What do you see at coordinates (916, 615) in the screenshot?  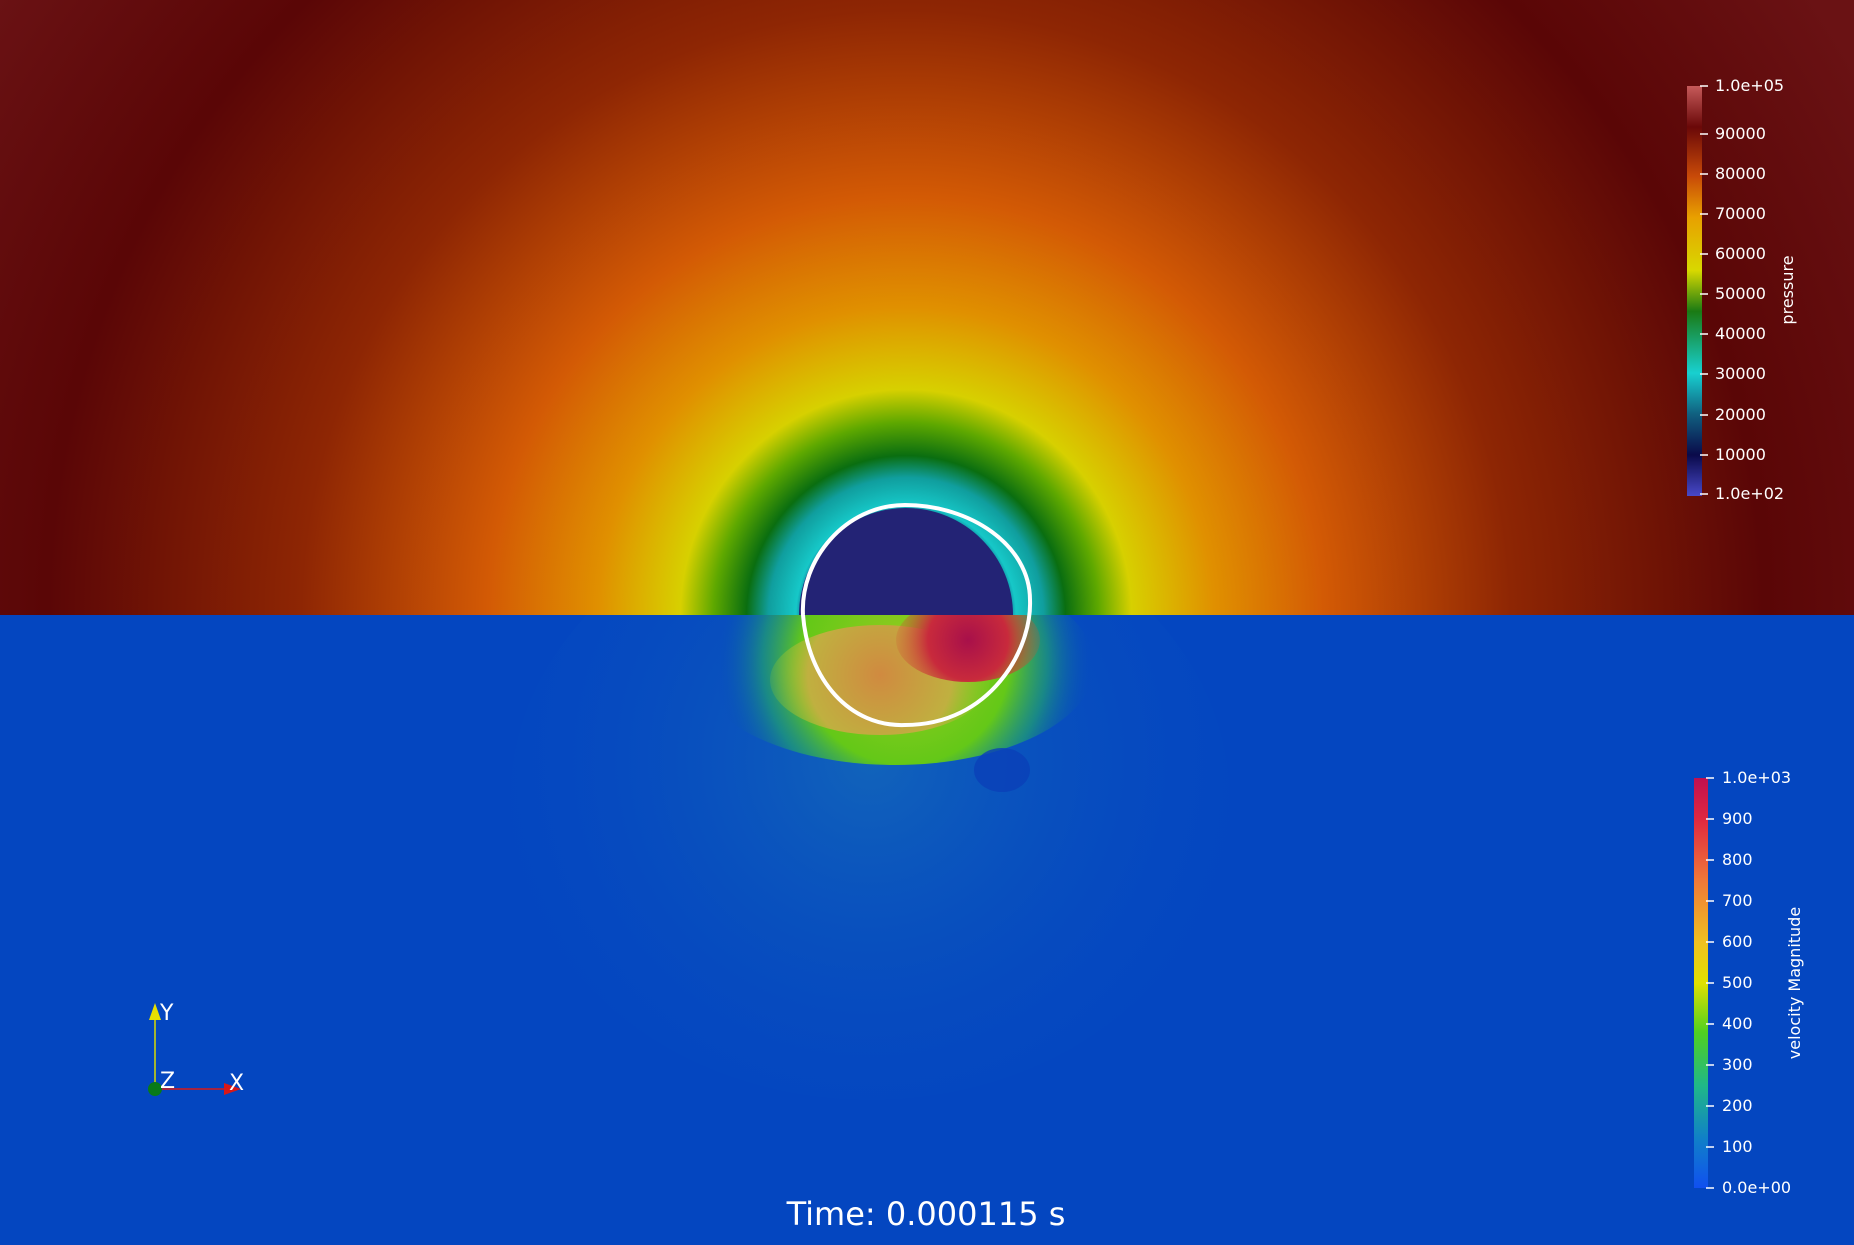 I see `bubble-interface-contour` at bounding box center [916, 615].